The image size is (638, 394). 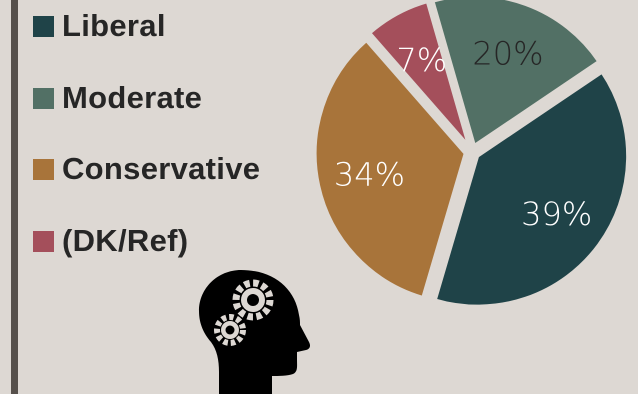 What do you see at coordinates (125, 241) in the screenshot?
I see `legend-label-dk-ref: (DK/Ref)` at bounding box center [125, 241].